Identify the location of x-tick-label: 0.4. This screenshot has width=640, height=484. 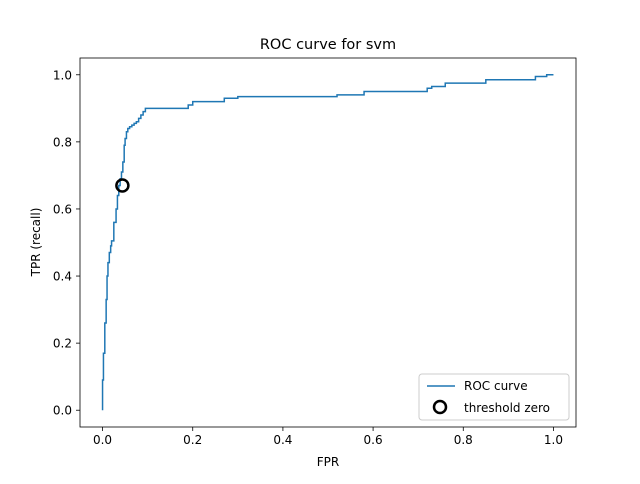
(282, 440).